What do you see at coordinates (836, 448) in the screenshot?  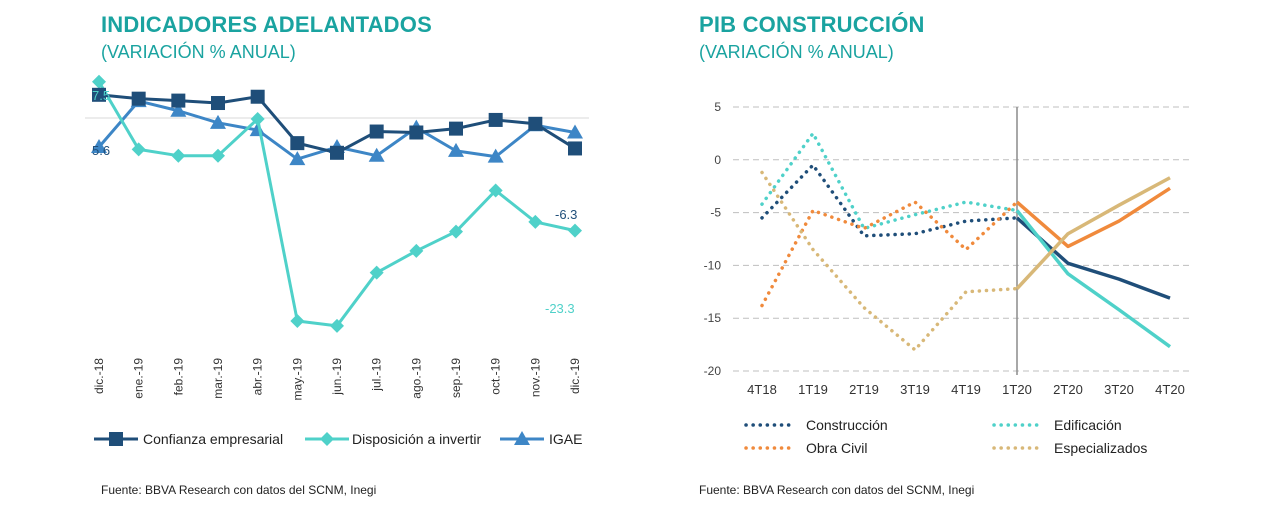 I see `legend-label-obra-civil: Obra Civil` at bounding box center [836, 448].